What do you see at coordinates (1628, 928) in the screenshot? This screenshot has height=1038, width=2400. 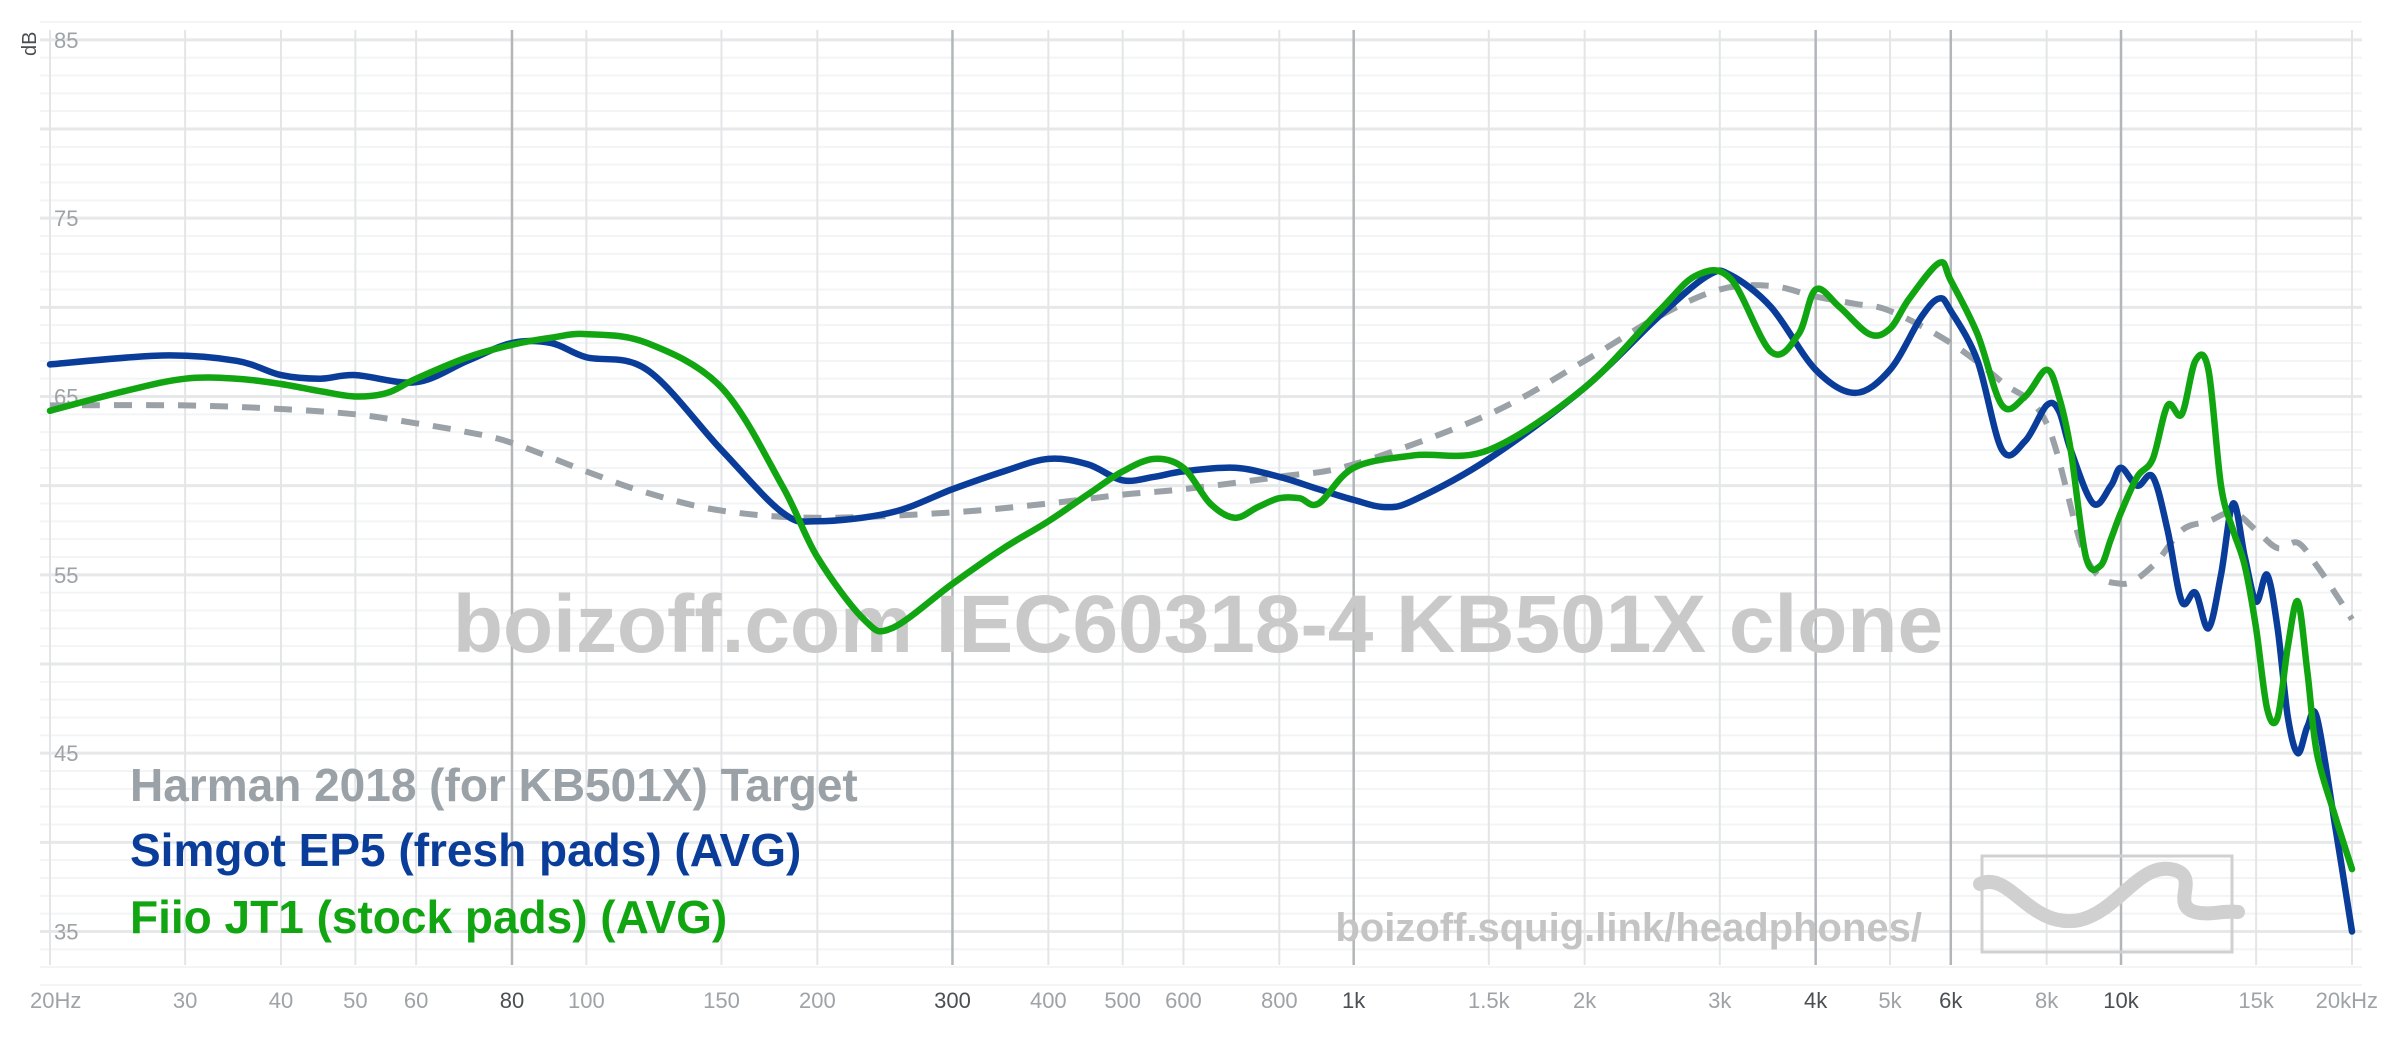 I see `site-url-text: boizoff.squig.link/headphones/` at bounding box center [1628, 928].